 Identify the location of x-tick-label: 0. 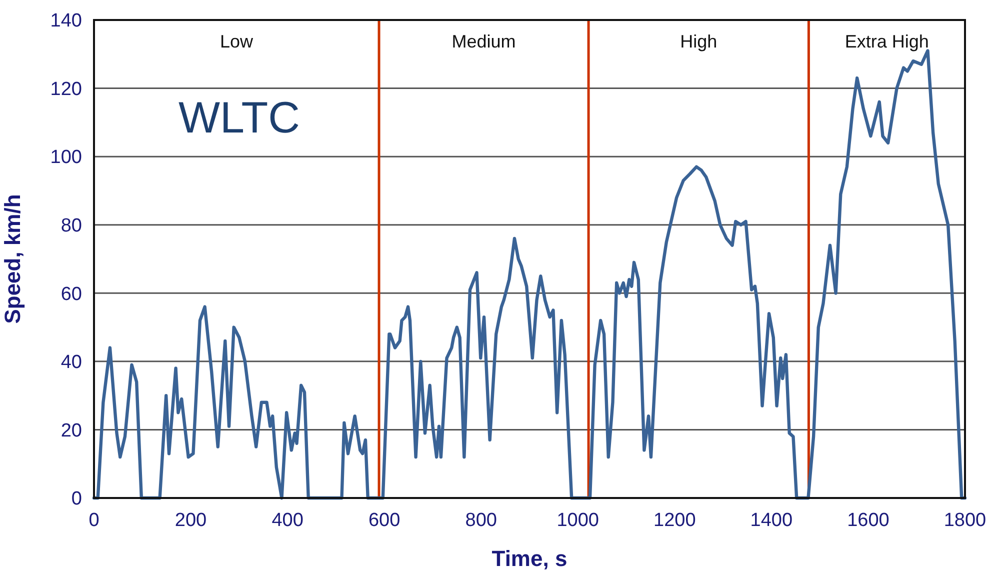
(94, 520).